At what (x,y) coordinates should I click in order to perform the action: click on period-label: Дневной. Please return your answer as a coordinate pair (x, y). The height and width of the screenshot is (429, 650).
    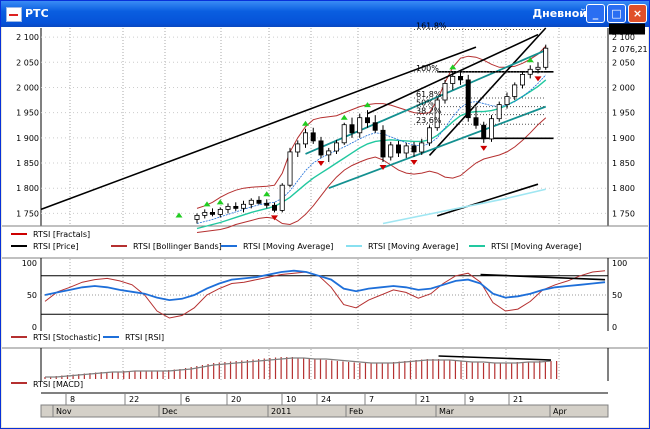
    Looking at the image, I should click on (559, 13).